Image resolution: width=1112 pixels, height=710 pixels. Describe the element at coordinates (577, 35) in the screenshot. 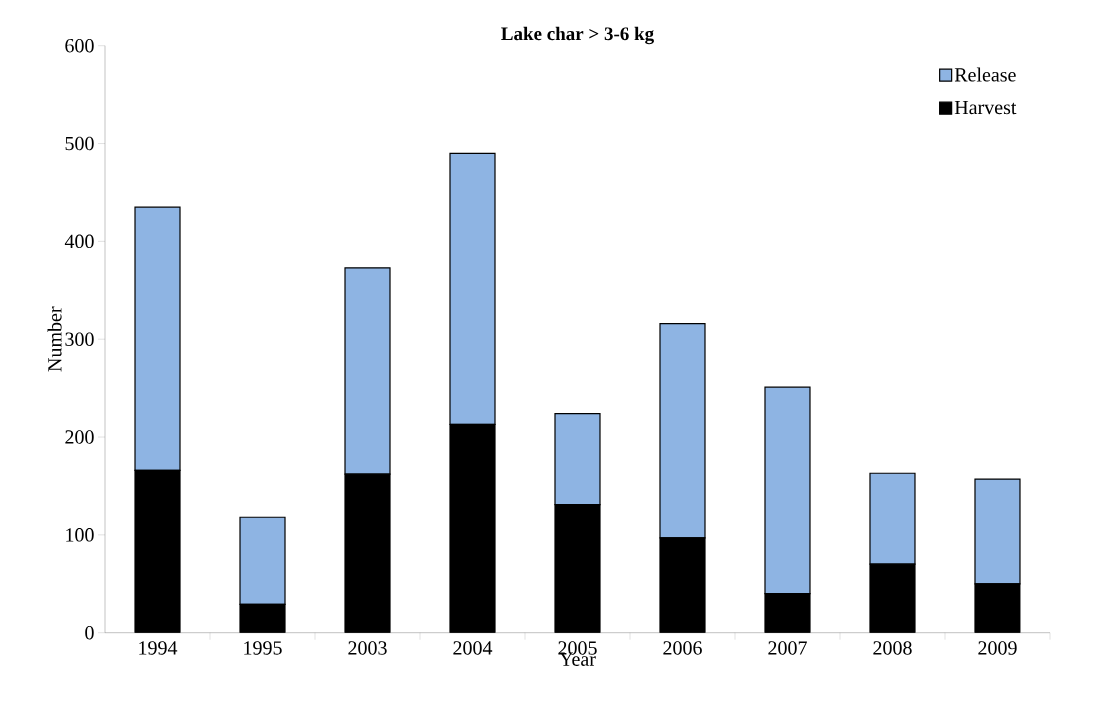

I see `chart-title: Lake char > 3-6 kg` at that location.